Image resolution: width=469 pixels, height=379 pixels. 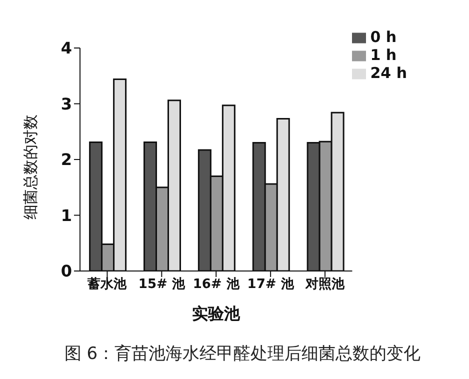 I want to click on y-tick-label: 1, so click(x=66, y=215).